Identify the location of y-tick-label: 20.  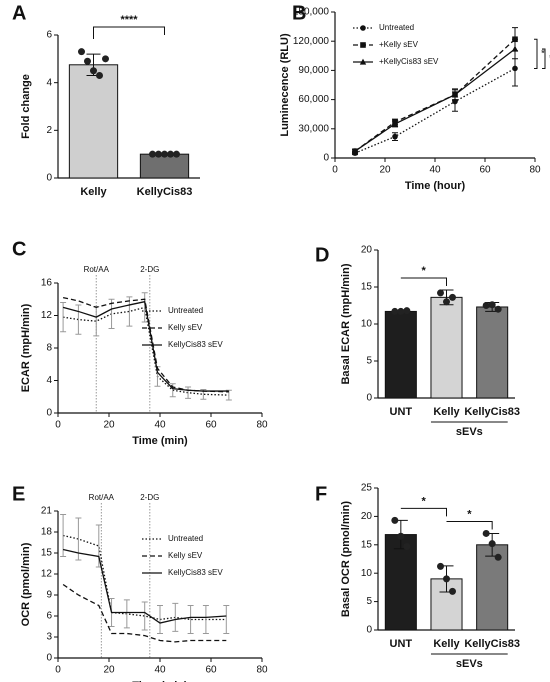
(367, 516).